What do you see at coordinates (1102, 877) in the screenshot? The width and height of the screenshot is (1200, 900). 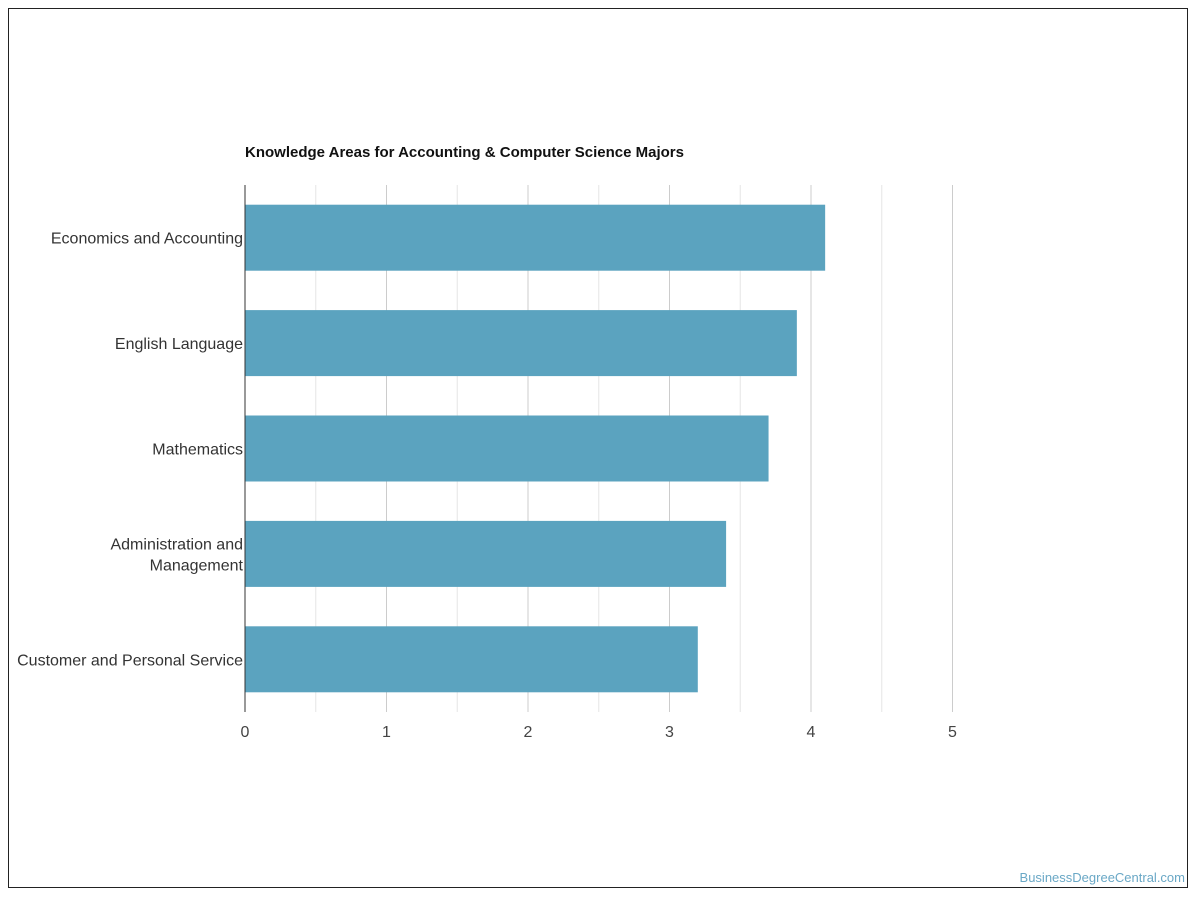 I see `watermark: BusinessDegreeCentral.com` at bounding box center [1102, 877].